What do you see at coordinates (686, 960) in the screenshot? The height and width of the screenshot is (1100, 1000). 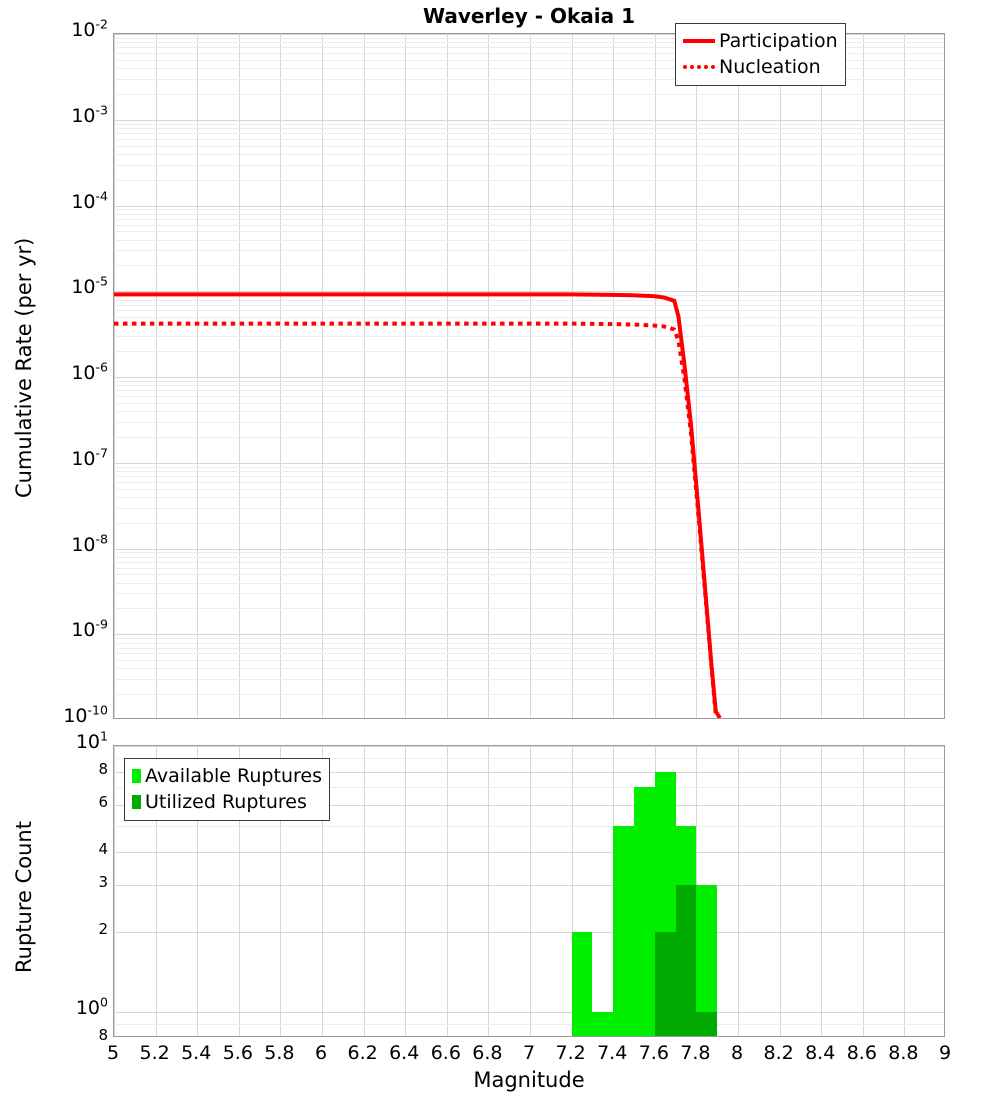 I see `bar-utilized-ruptures` at bounding box center [686, 960].